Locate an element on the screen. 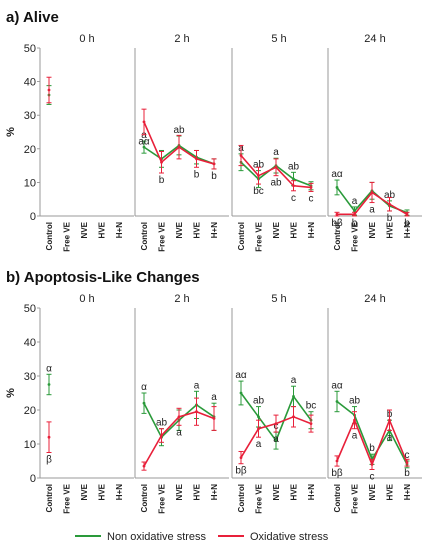 The image size is (430, 550). legend-label: Non oxidative stress is located at coordinates (157, 537).